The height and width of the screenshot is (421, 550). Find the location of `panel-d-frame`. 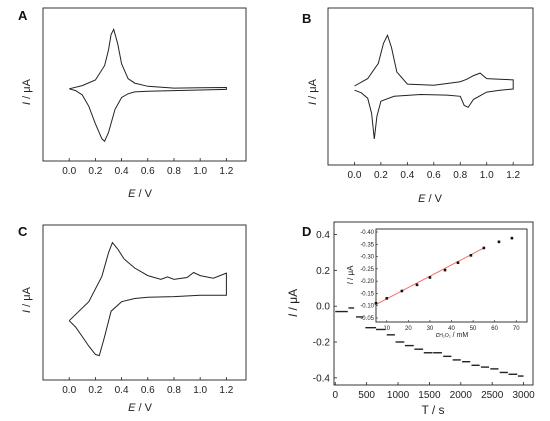

panel-d-frame is located at coordinates (433, 303).